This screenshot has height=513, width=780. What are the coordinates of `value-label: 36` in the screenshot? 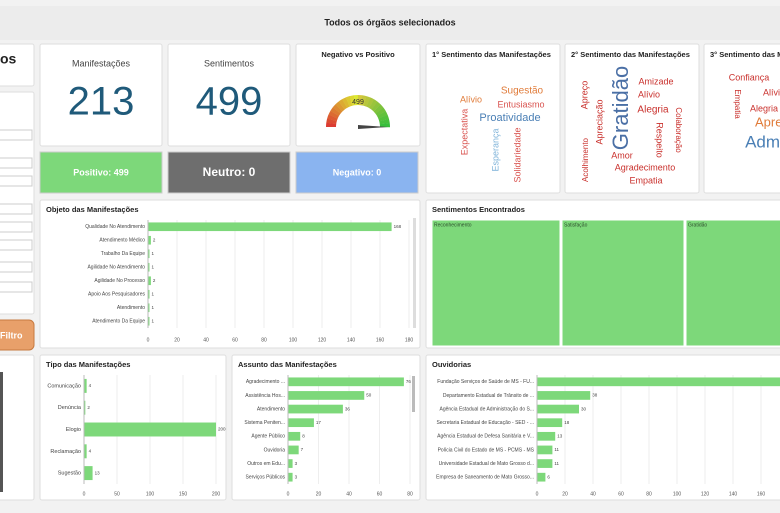 It's located at (348, 408).